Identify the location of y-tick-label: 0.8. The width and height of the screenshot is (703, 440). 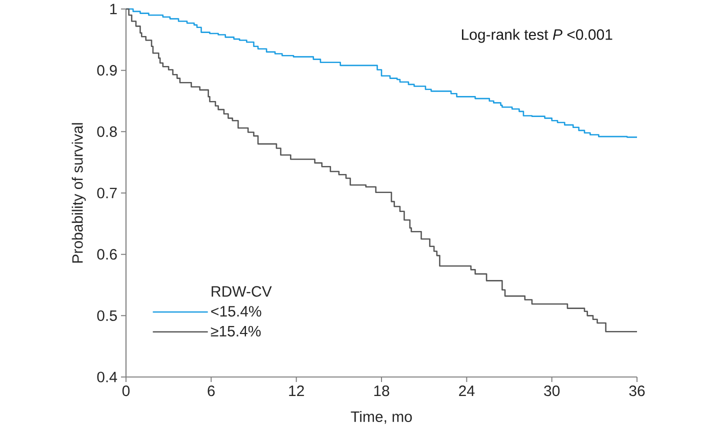
(107, 131).